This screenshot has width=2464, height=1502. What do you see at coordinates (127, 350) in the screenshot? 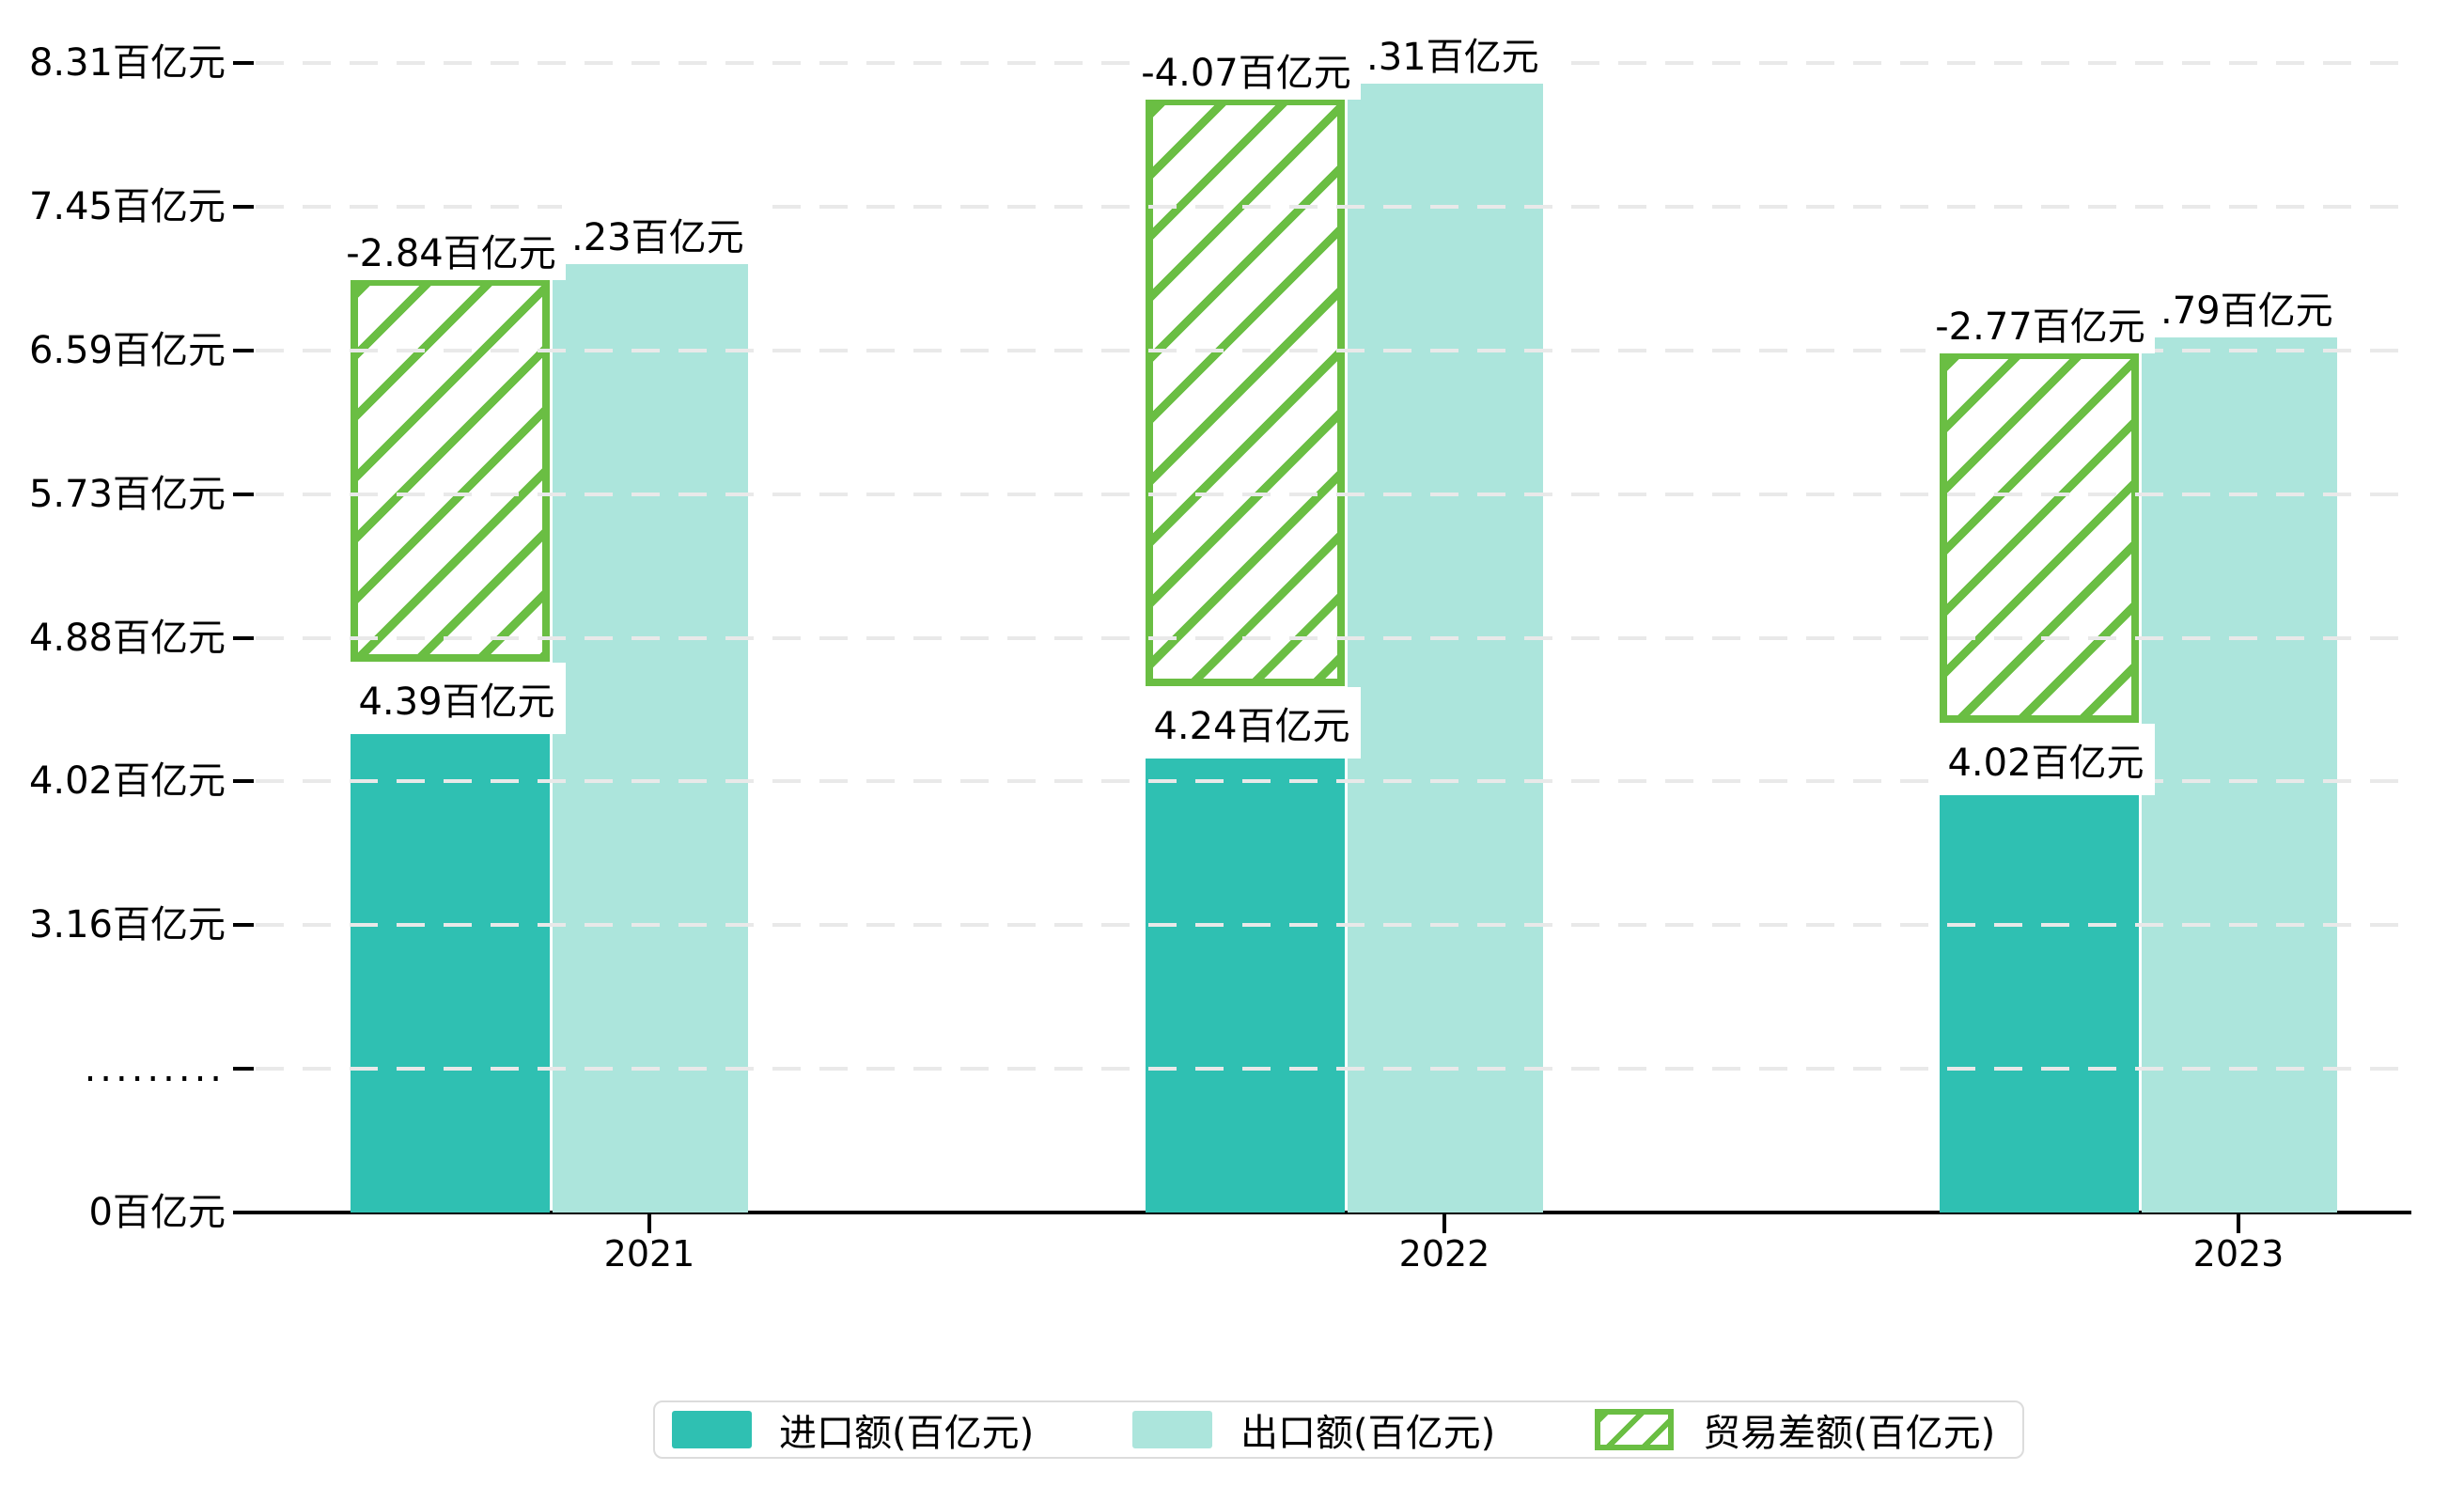
I see `y-tick-label: 6.59百亿元` at bounding box center [127, 350].